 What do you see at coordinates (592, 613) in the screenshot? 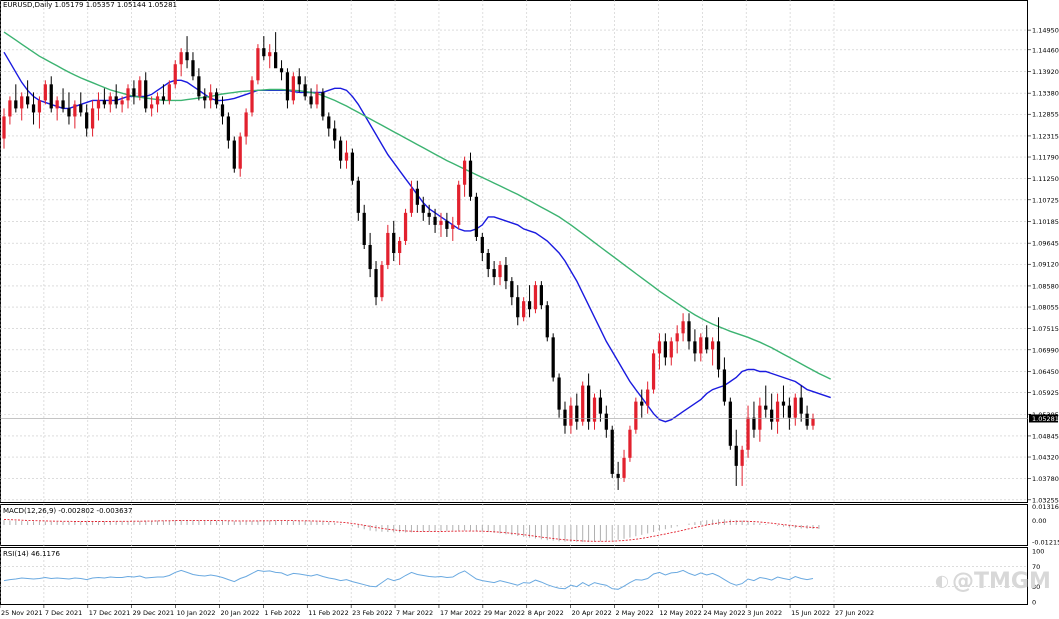
I see `x-tick-label: 20 Apr 2022` at bounding box center [592, 613].